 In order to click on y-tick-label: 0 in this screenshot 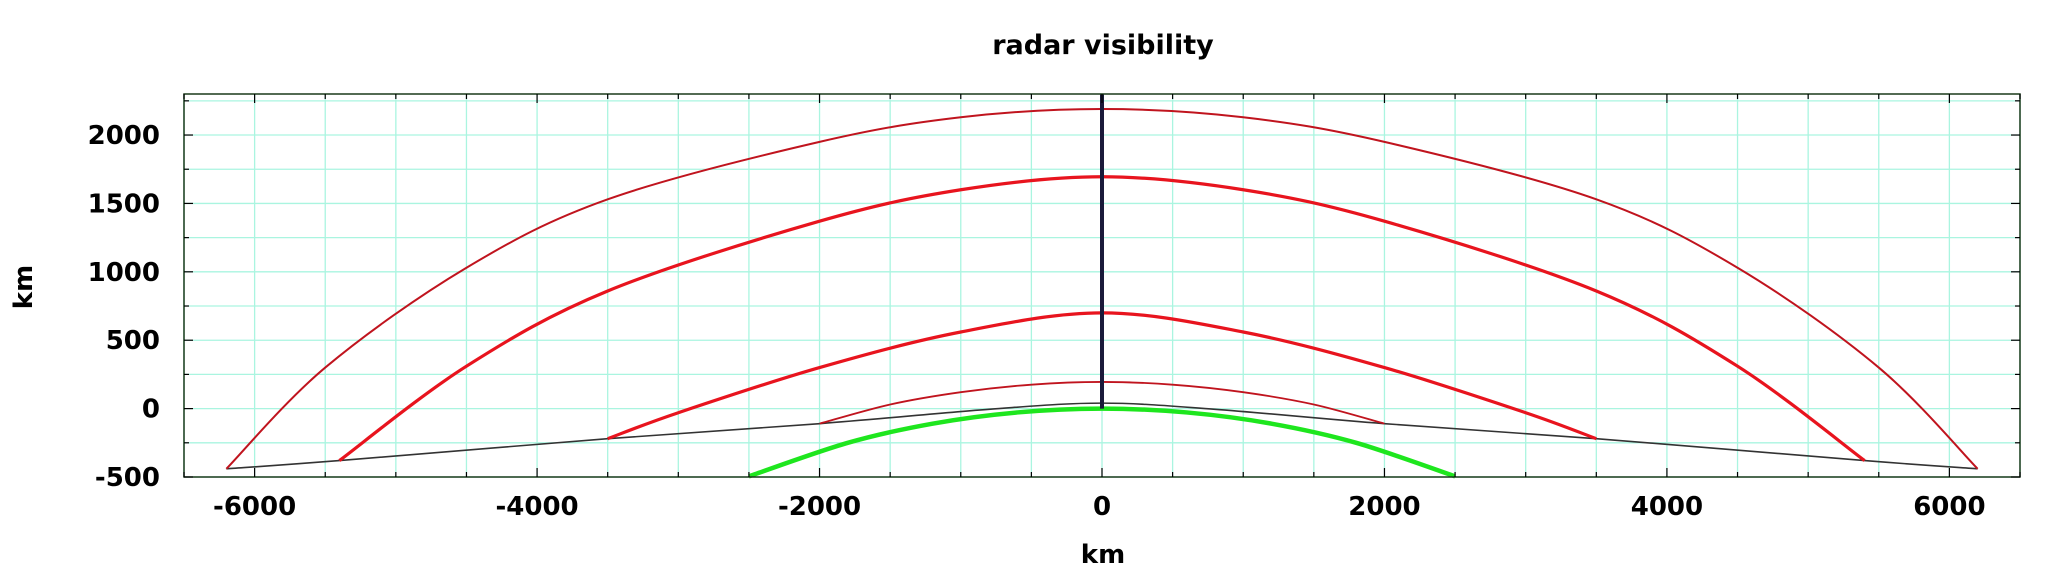, I will do `click(151, 410)`.